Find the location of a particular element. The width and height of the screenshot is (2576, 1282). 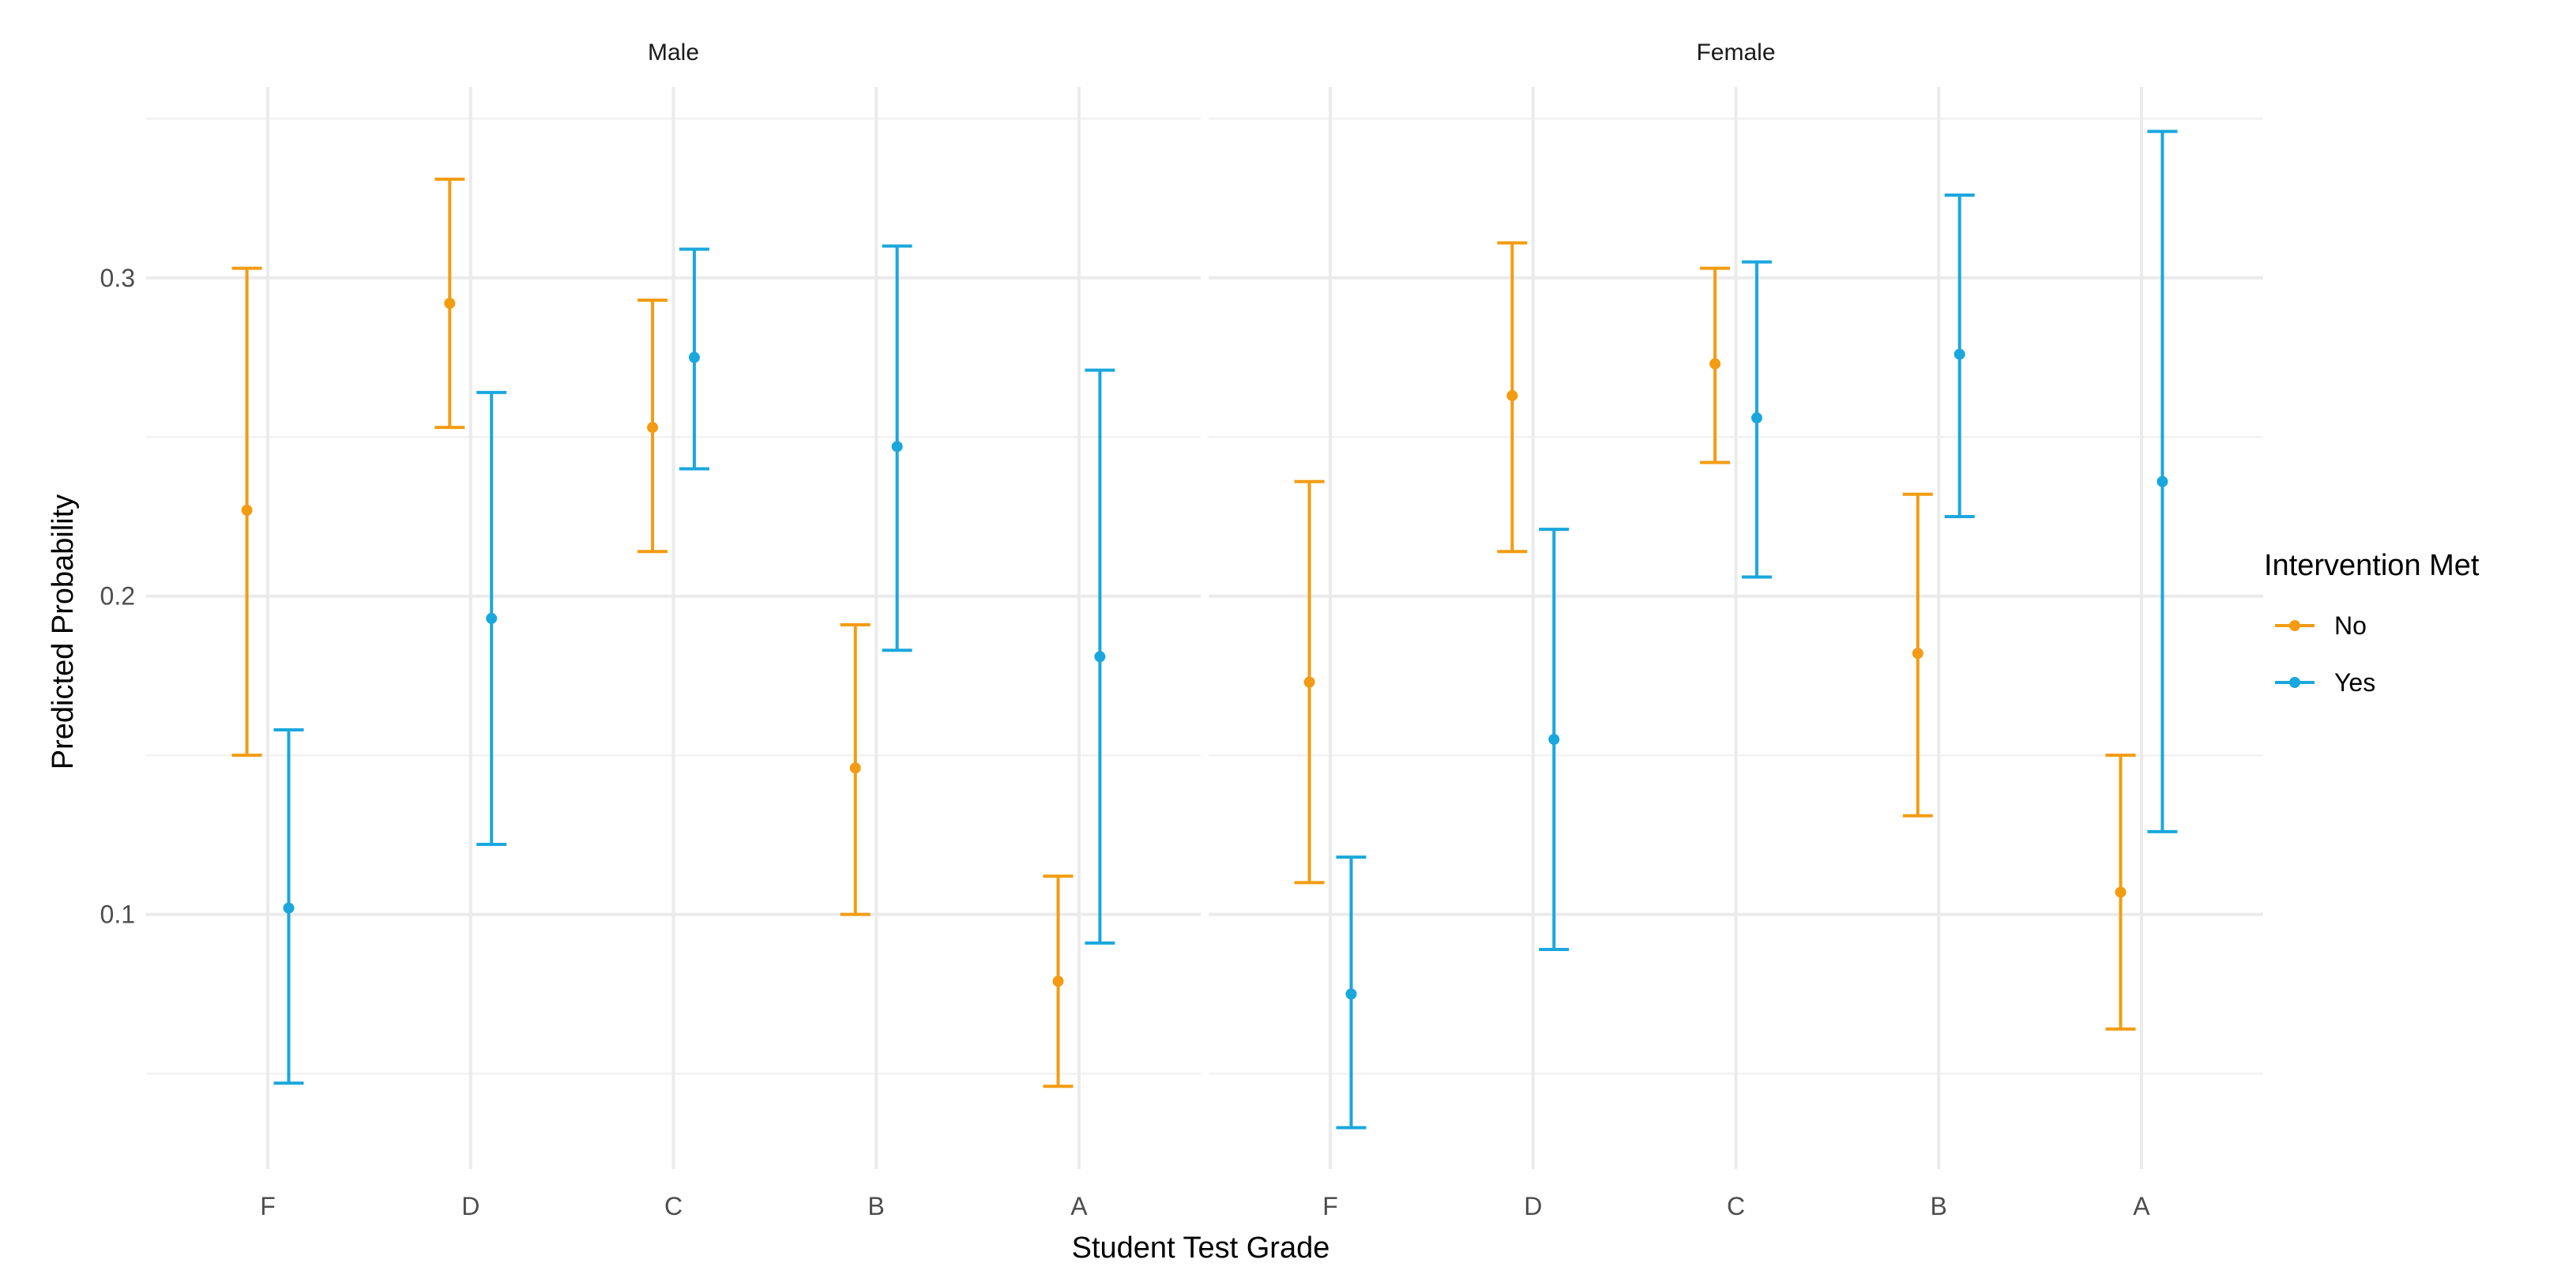

legend: Intervention Met No Yes is located at coordinates (2372, 623).